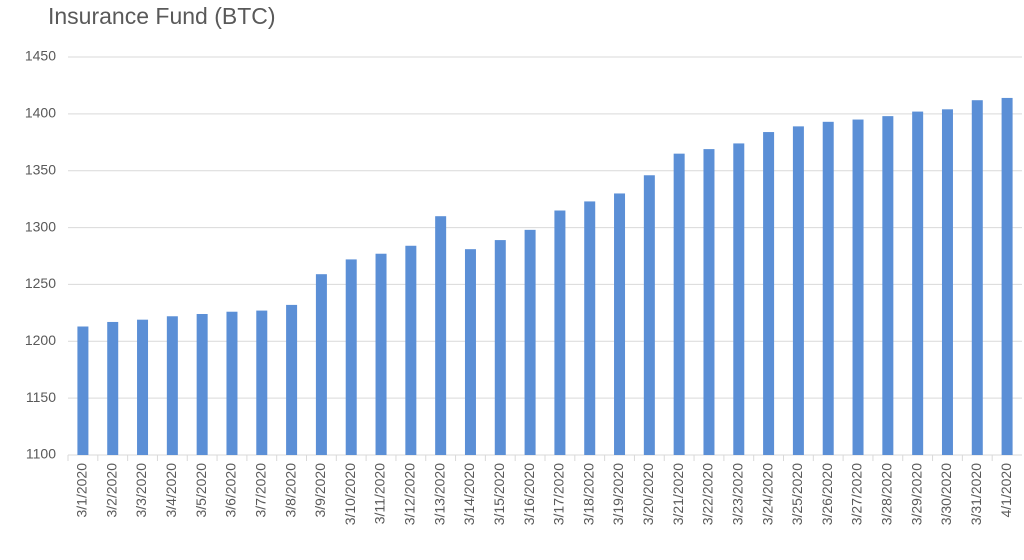  What do you see at coordinates (797, 494) in the screenshot?
I see `x-tick-label: 3/25/2020` at bounding box center [797, 494].